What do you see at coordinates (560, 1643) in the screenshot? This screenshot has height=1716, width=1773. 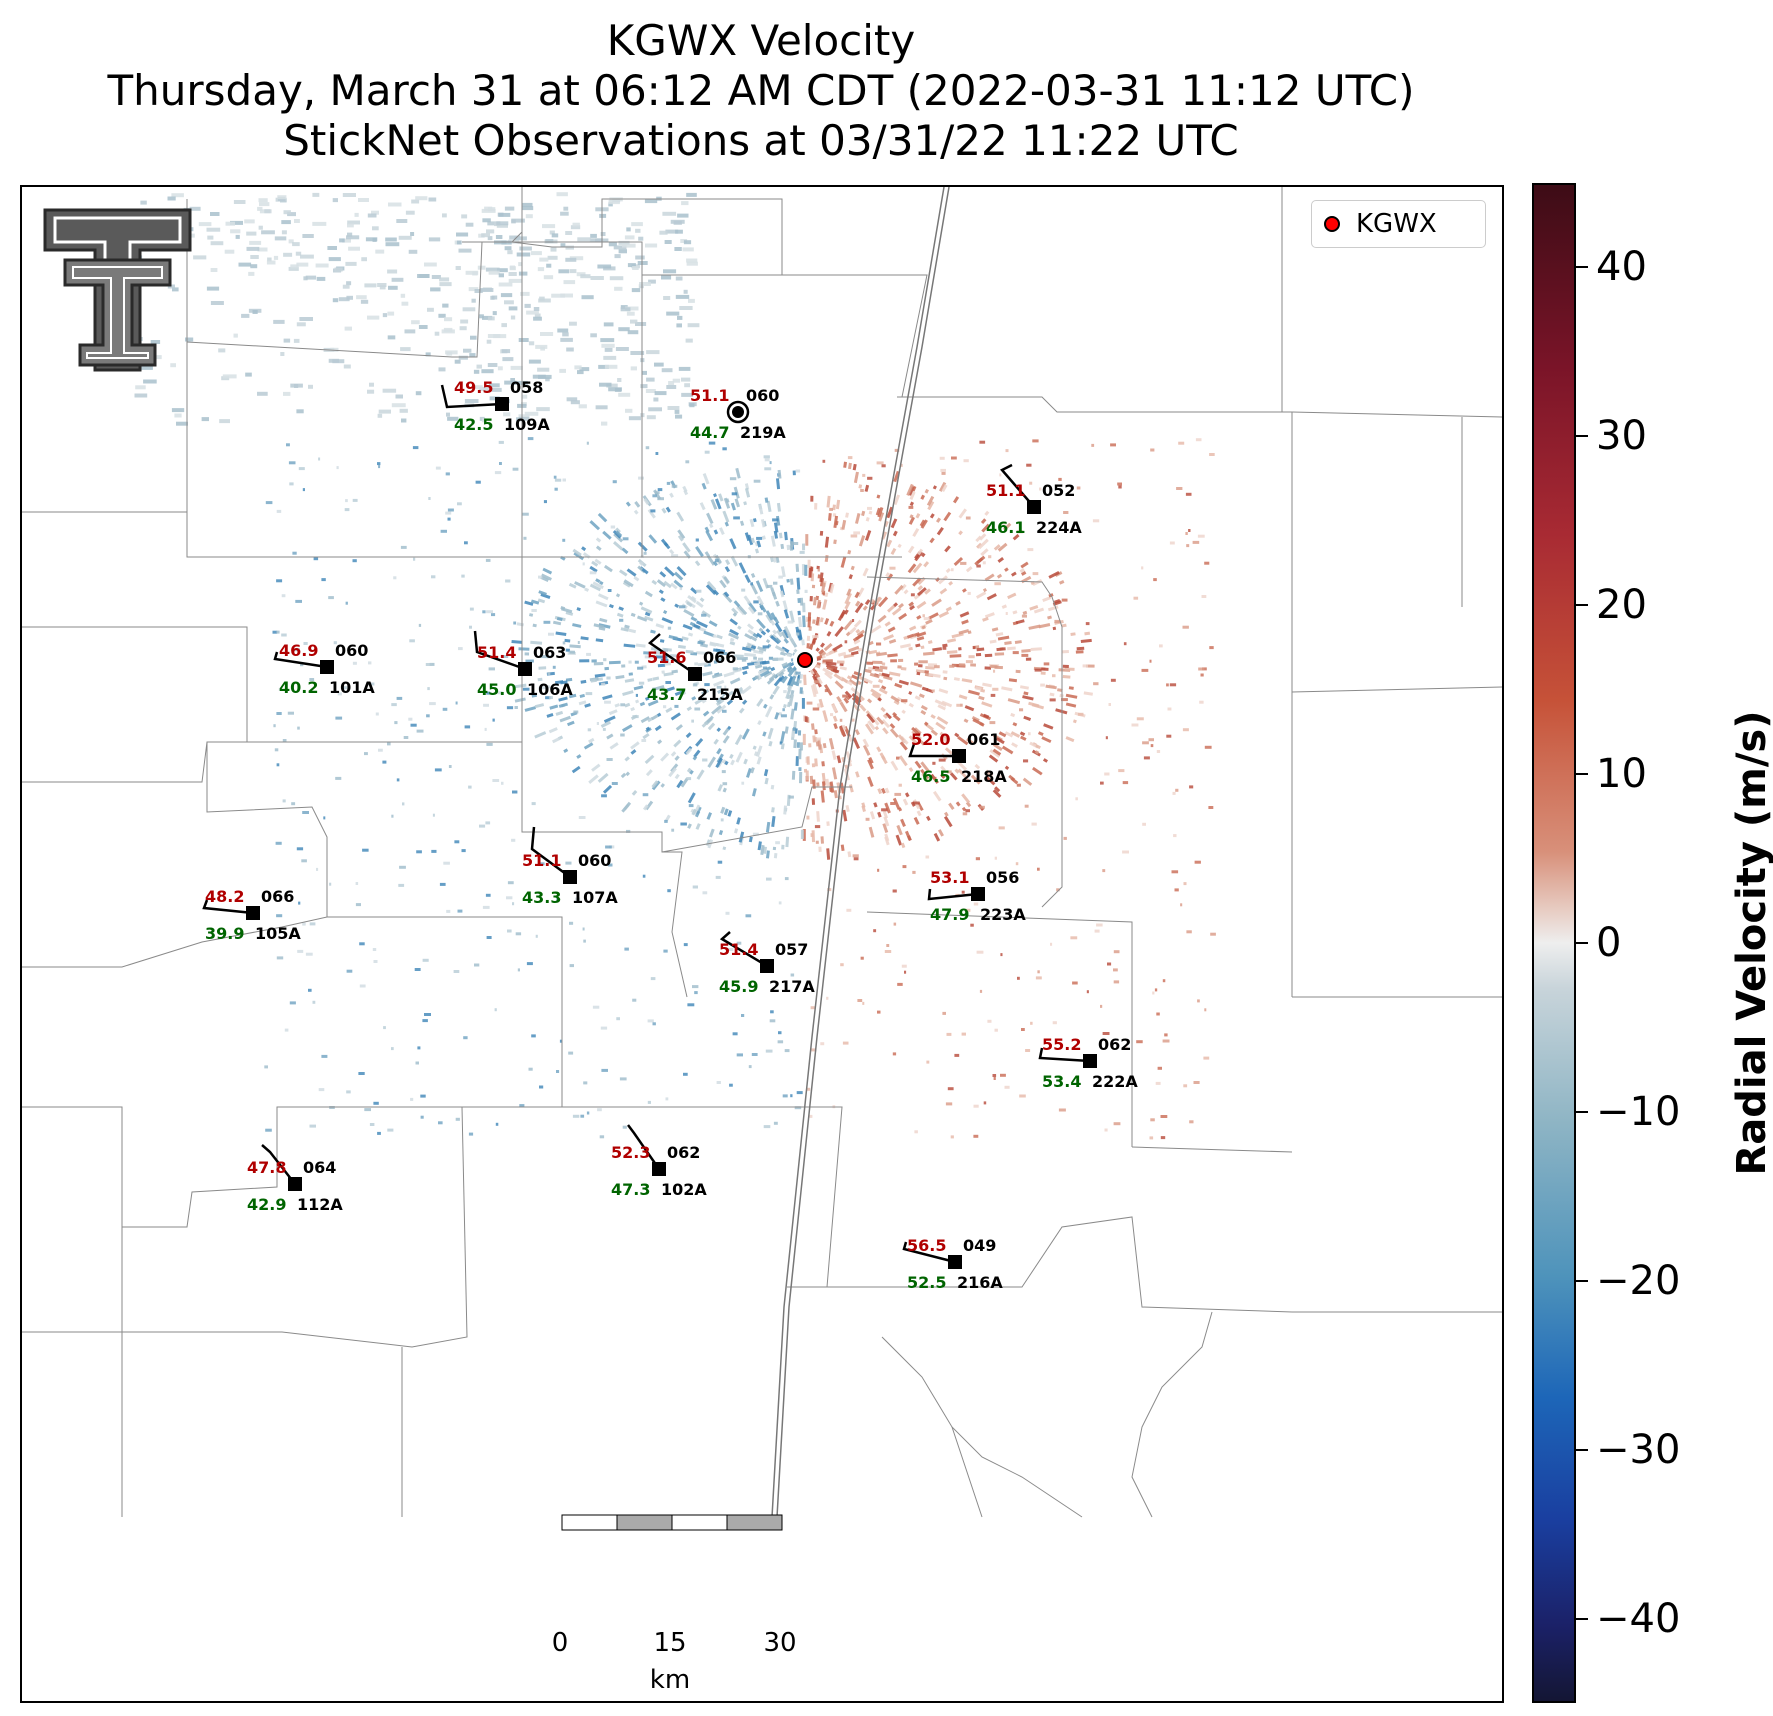 I see `scale-label-0: 0` at bounding box center [560, 1643].